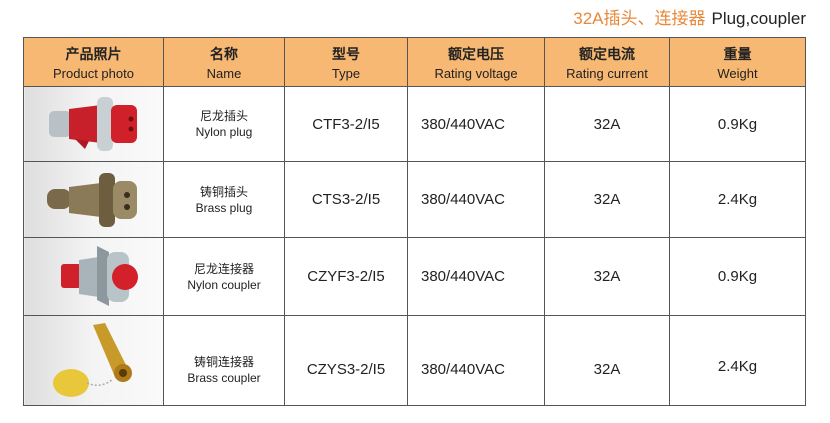 This screenshot has width=830, height=423. What do you see at coordinates (758, 18) in the screenshot?
I see `title-en: Plug,coupler` at bounding box center [758, 18].